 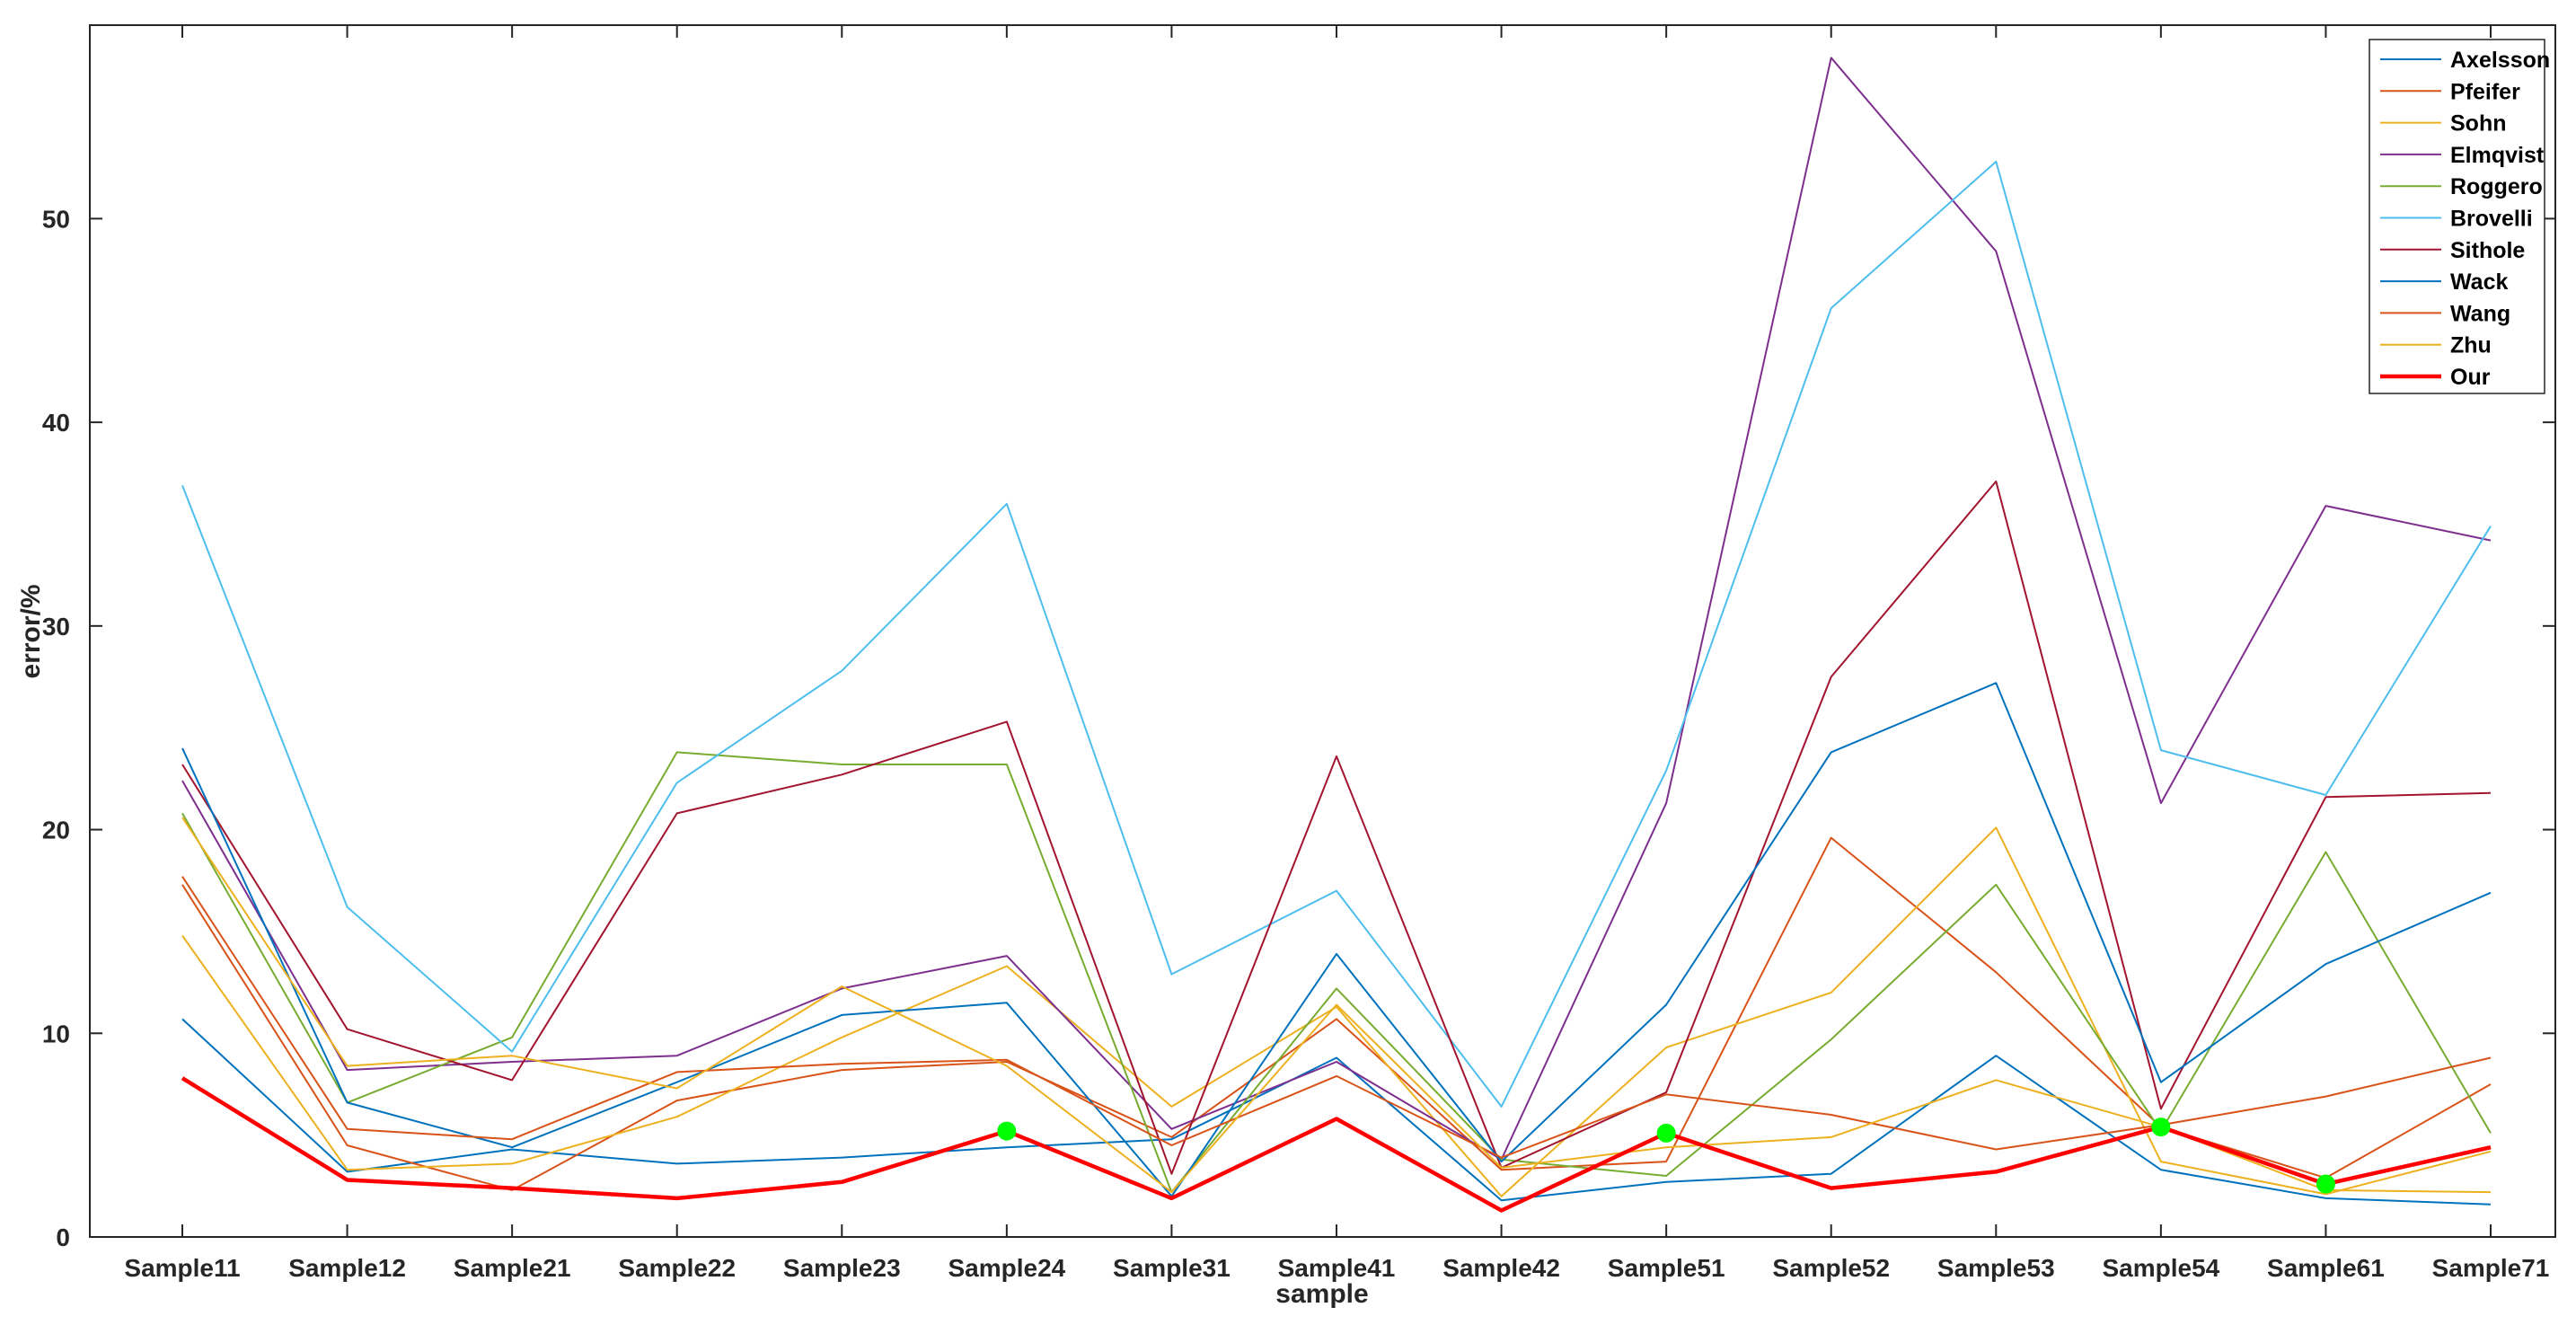 What do you see at coordinates (2470, 377) in the screenshot?
I see `legend-label: Our` at bounding box center [2470, 377].